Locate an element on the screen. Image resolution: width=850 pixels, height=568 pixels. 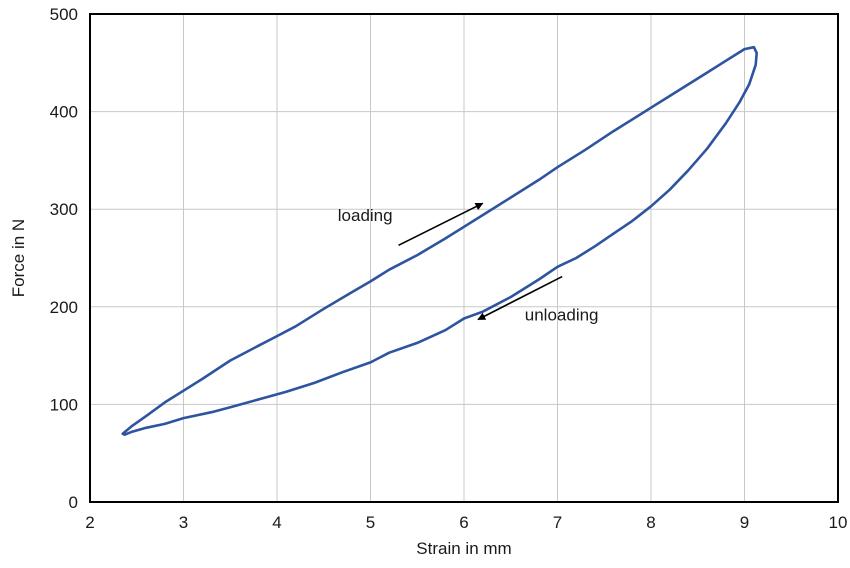
y-tick-label: 200 is located at coordinates (64, 307).